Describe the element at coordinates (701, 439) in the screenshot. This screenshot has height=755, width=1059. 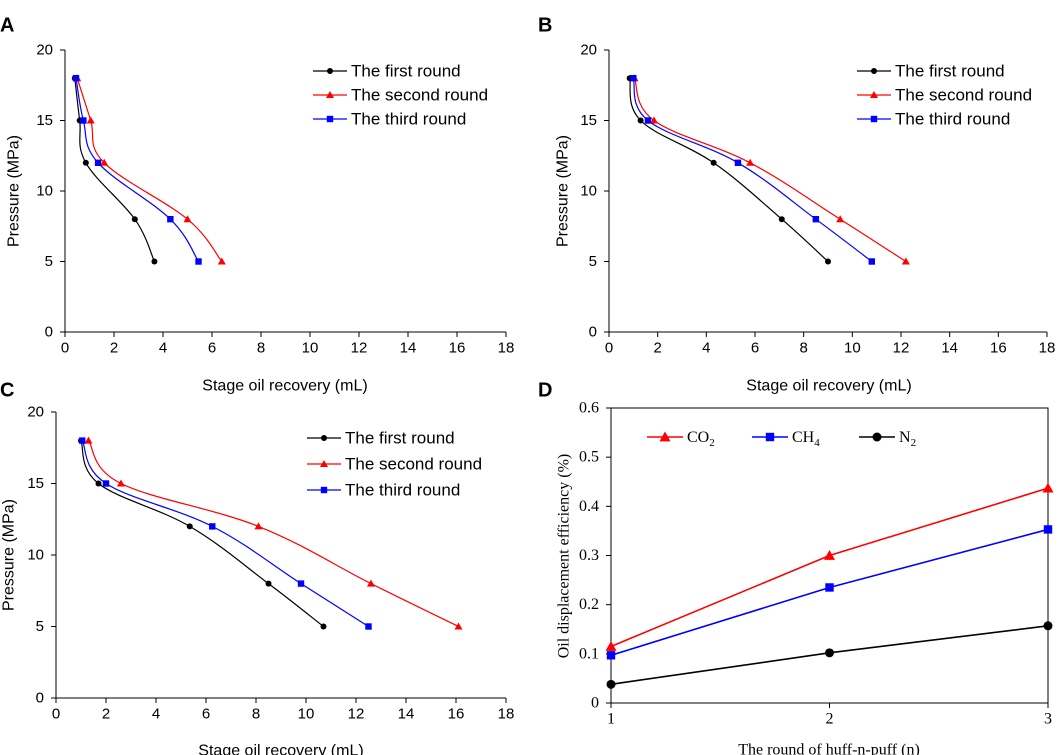
I see `legend-label: CO2` at that location.